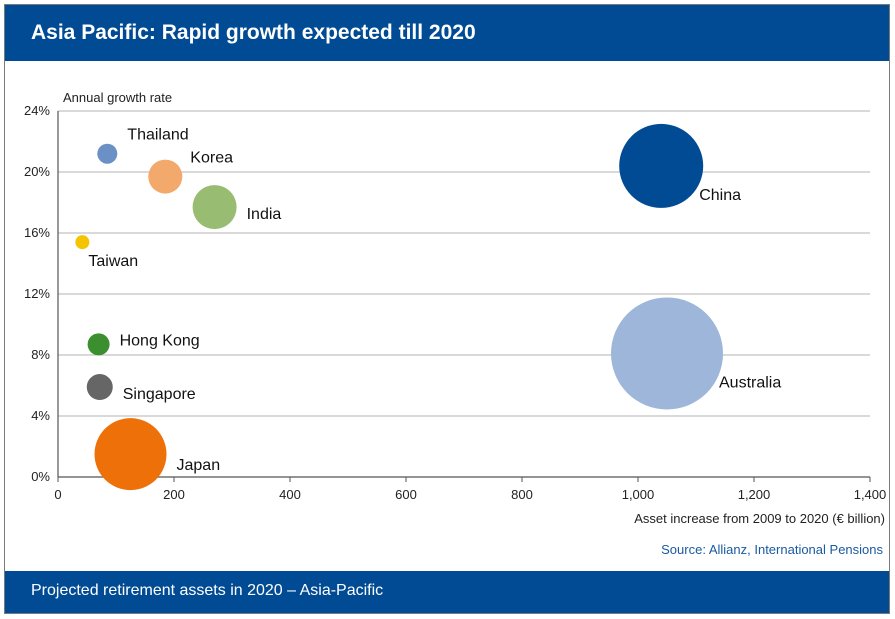 This screenshot has height=619, width=895. Describe the element at coordinates (667, 353) in the screenshot. I see `bubble-australia` at that location.